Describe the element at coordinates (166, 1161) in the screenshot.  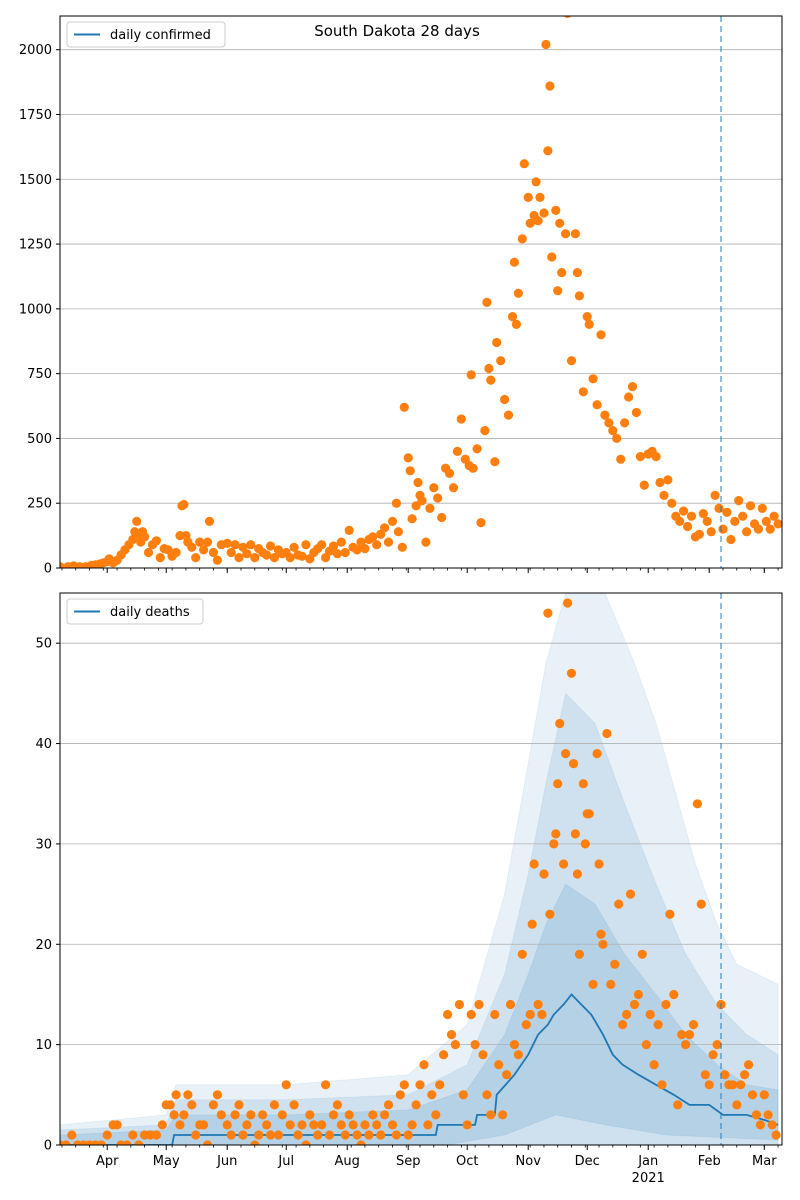
I see `x-tick-label: May` at that location.